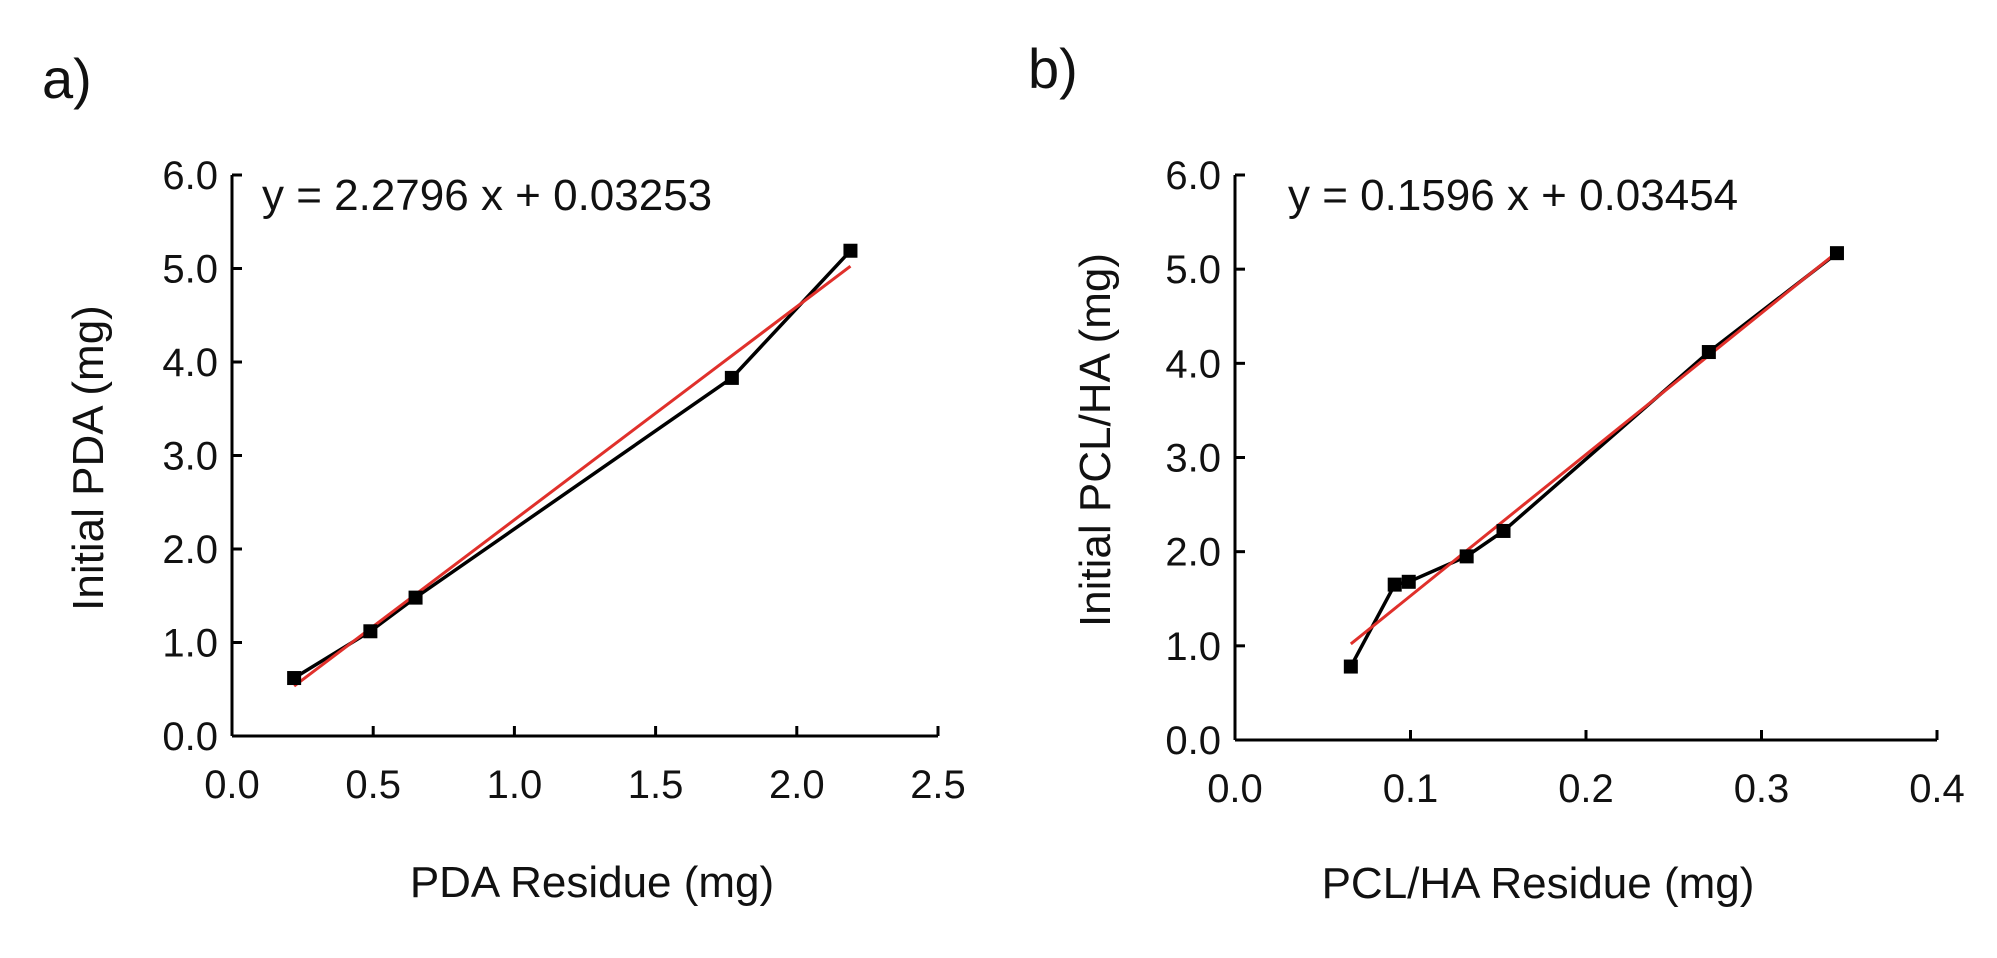 This screenshot has width=1997, height=958. I want to click on panel-a-y-tick-label: 1.0, so click(190, 644).